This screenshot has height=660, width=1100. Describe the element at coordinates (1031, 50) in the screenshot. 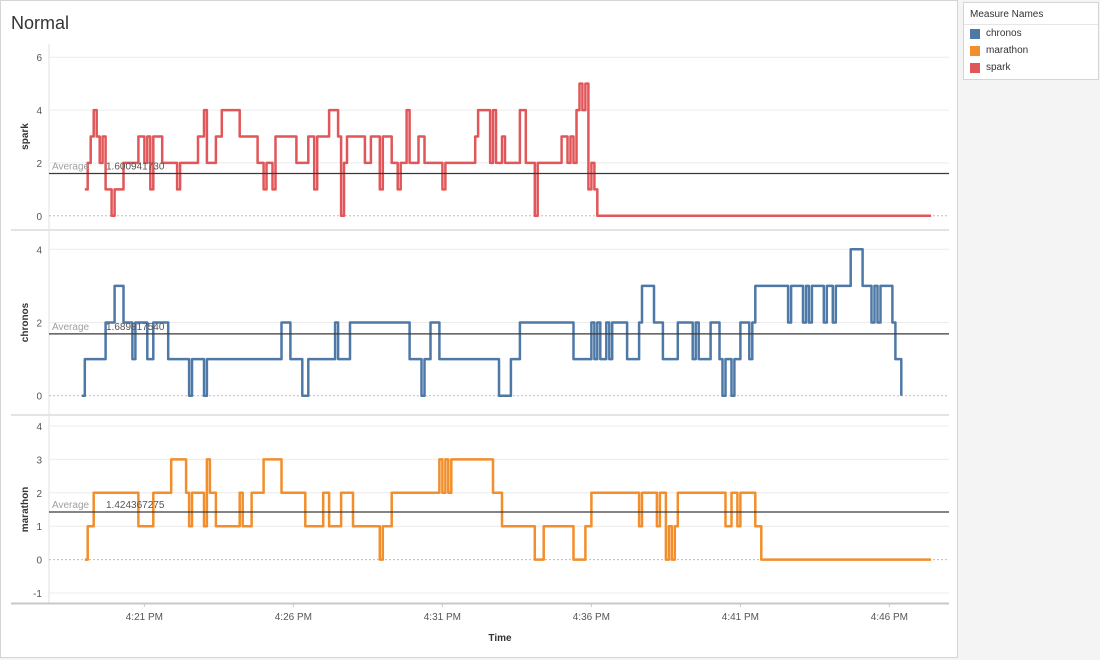

I see `legend-item-marathon: marathon` at that location.